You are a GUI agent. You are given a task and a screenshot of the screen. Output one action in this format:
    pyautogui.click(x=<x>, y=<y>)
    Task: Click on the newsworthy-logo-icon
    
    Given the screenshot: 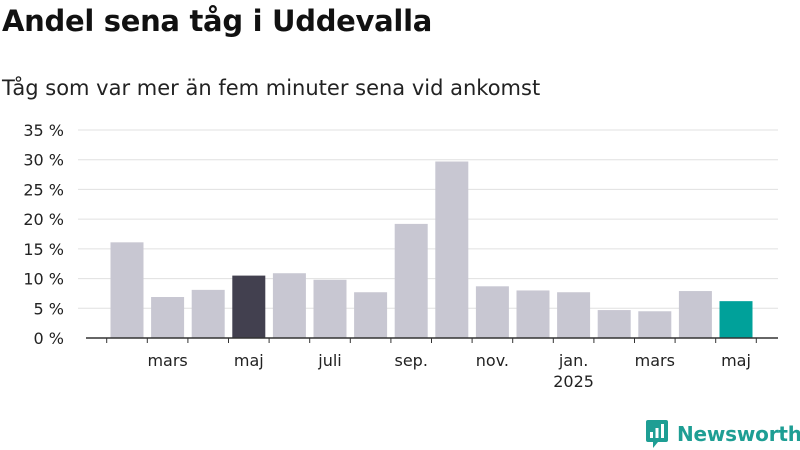 What is the action you would take?
    pyautogui.click(x=657, y=434)
    